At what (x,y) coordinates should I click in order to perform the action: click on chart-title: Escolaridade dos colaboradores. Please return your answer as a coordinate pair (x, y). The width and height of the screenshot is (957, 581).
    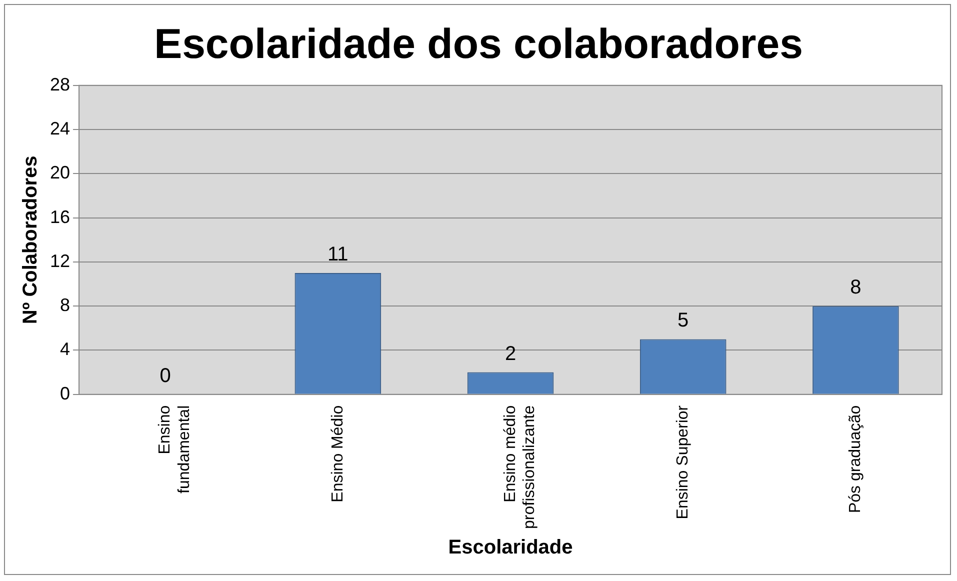
    Looking at the image, I should click on (478, 43).